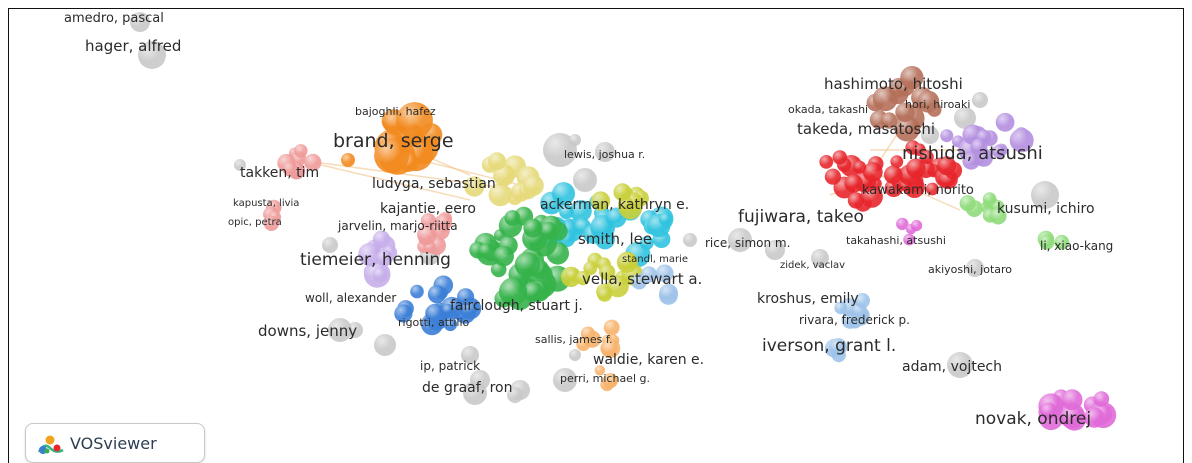  What do you see at coordinates (255, 222) in the screenshot?
I see `author-label: opic, petra` at bounding box center [255, 222].